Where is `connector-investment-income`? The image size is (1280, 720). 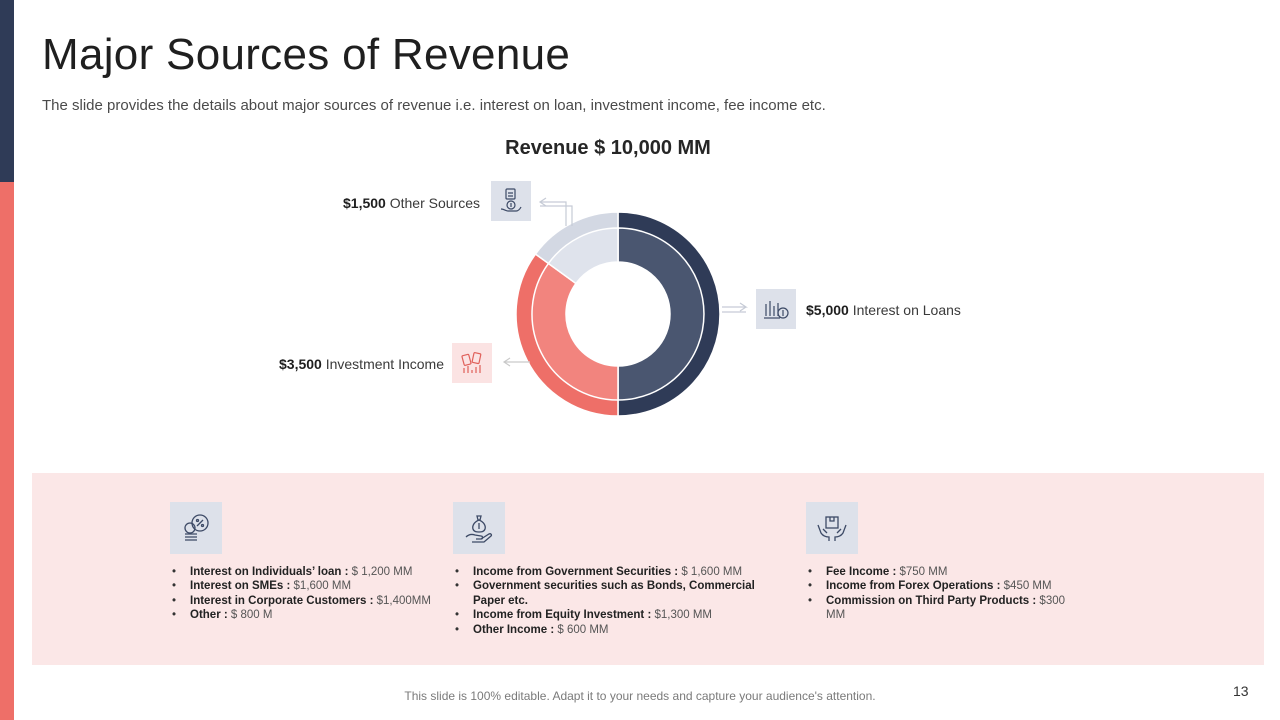
connector-investment-income is located at coordinates (516, 362).